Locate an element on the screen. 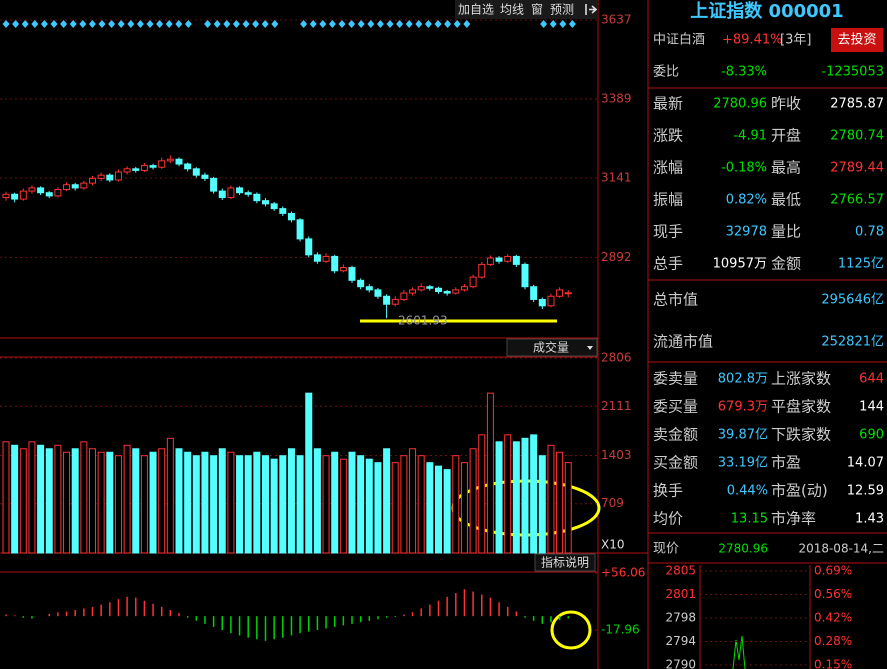 This screenshot has height=669, width=887. promo-period: [3年] is located at coordinates (795, 40).